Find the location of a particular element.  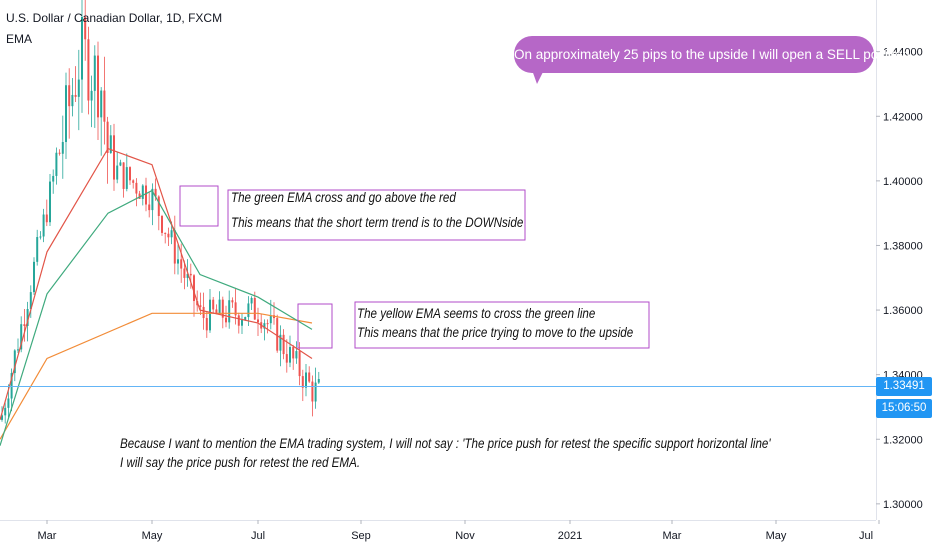

chart-title: U.S. Dollar / Canadian Dollar, 1D, FXCM is located at coordinates (114, 18).